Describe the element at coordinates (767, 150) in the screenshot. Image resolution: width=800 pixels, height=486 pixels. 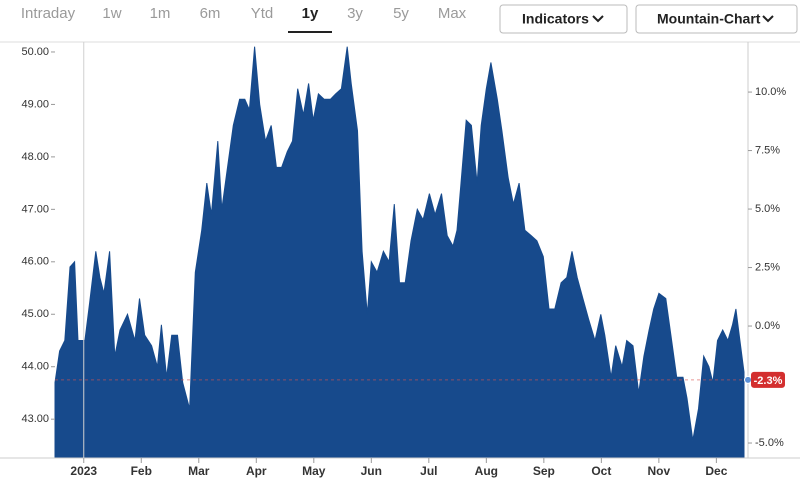
I see `y2-tick-label: 7.5%` at that location.